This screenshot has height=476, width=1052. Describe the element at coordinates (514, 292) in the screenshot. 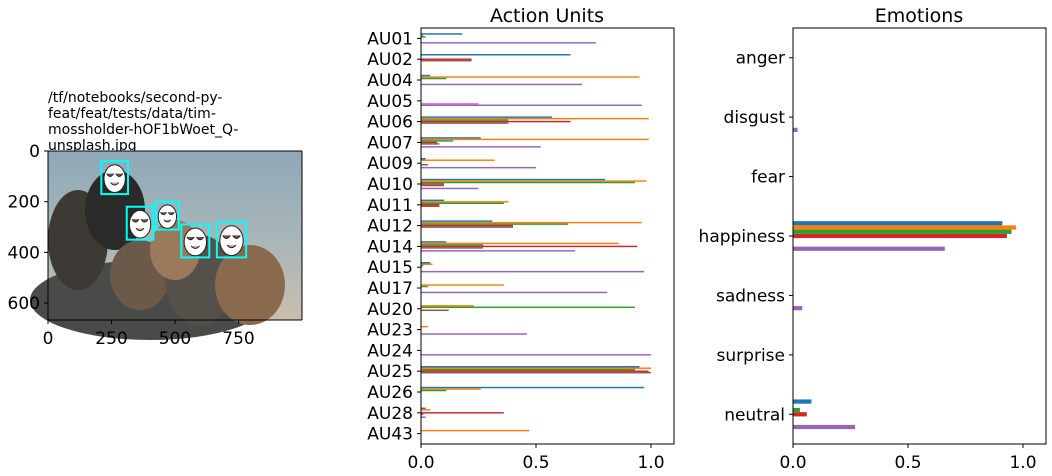

I see `au-bar-au17-s7` at that location.